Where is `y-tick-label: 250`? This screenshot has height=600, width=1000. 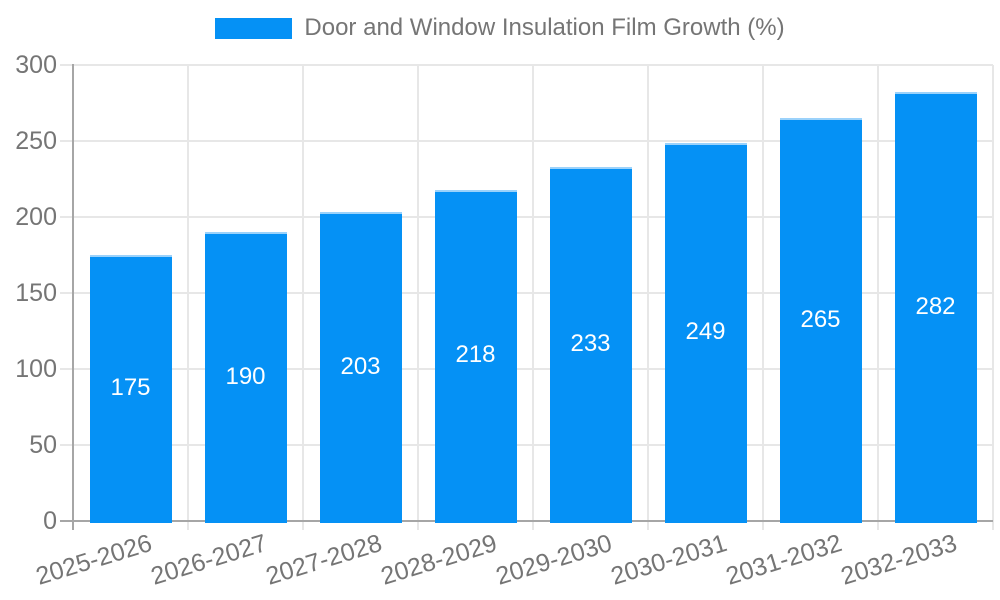
y-tick-label: 250 is located at coordinates (36, 141).